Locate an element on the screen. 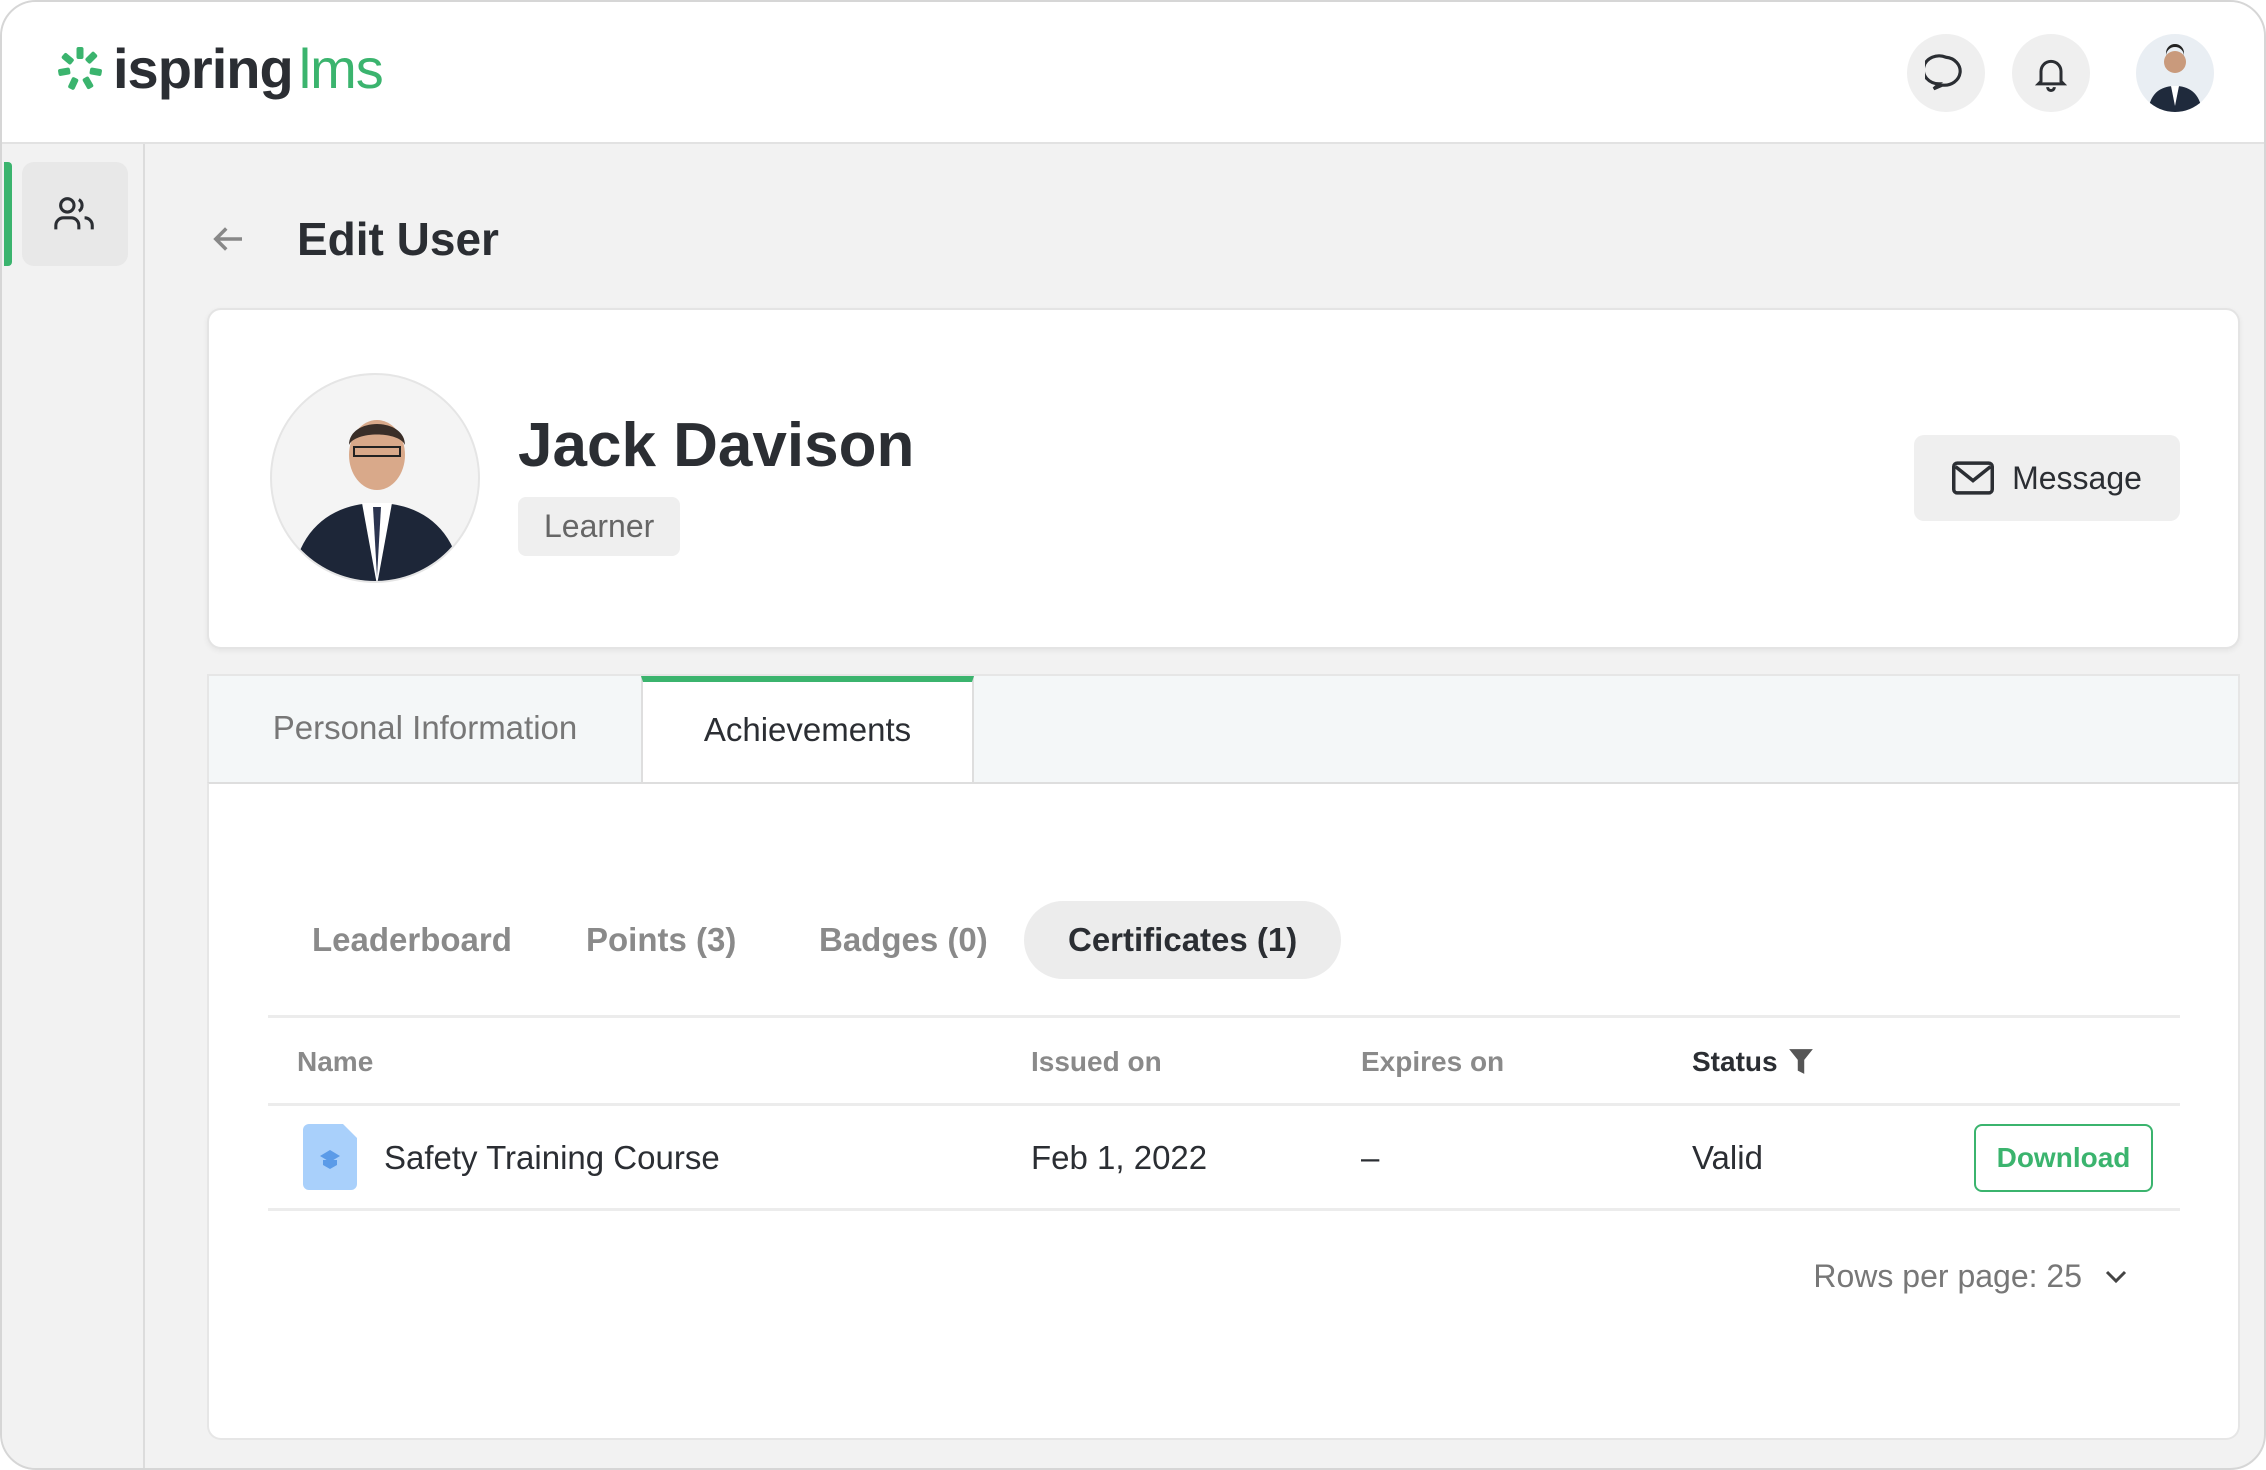 The image size is (2266, 1470). profile-avatar is located at coordinates (375, 478).